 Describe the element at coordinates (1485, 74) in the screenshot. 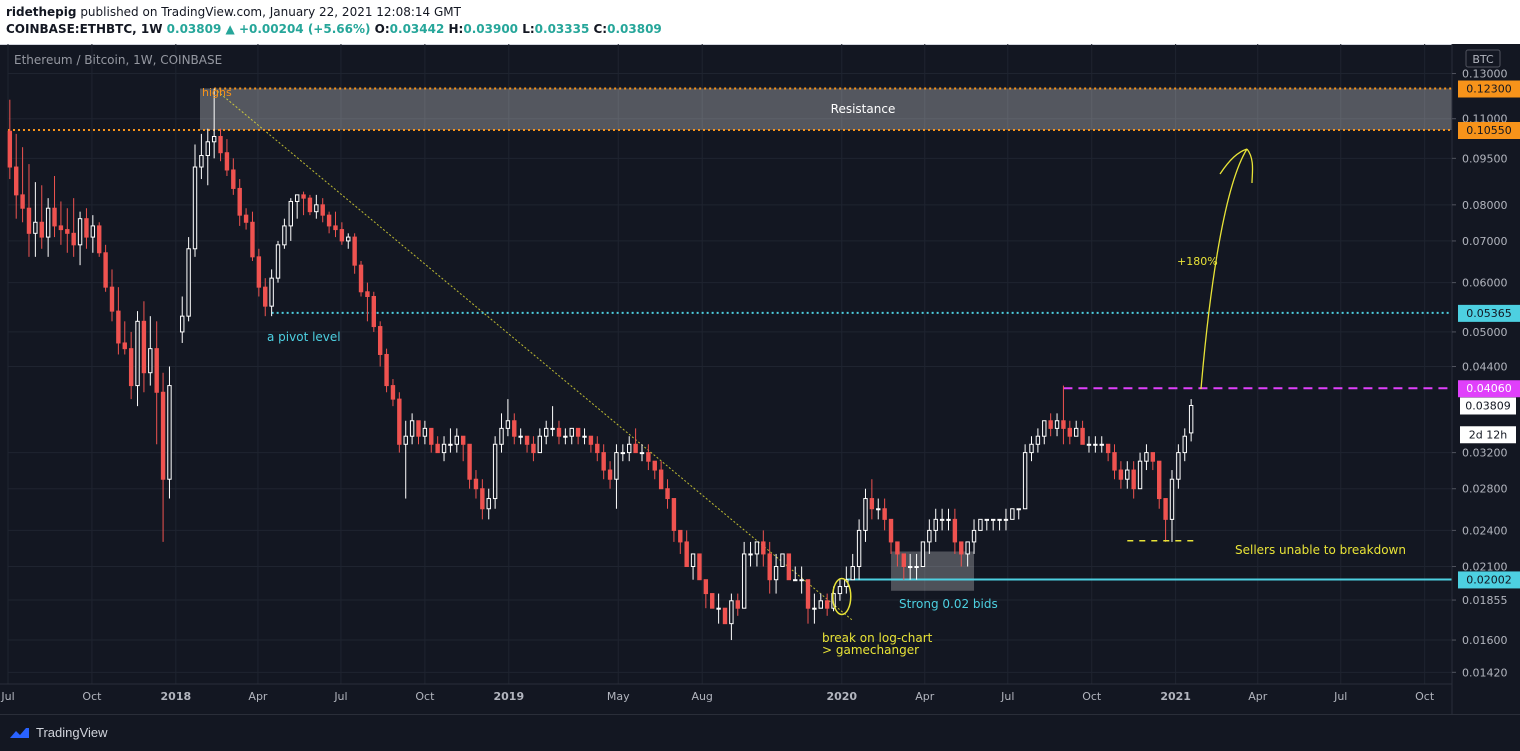

I see `y-tick-label: 0.13000` at that location.